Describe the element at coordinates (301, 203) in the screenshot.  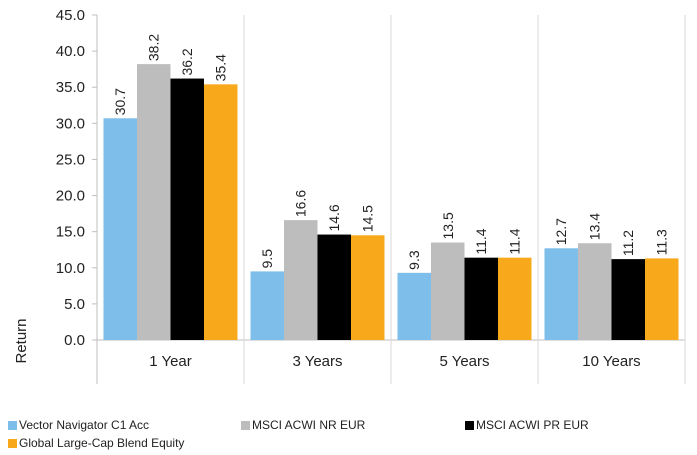
I see `data-label: 16.6` at that location.